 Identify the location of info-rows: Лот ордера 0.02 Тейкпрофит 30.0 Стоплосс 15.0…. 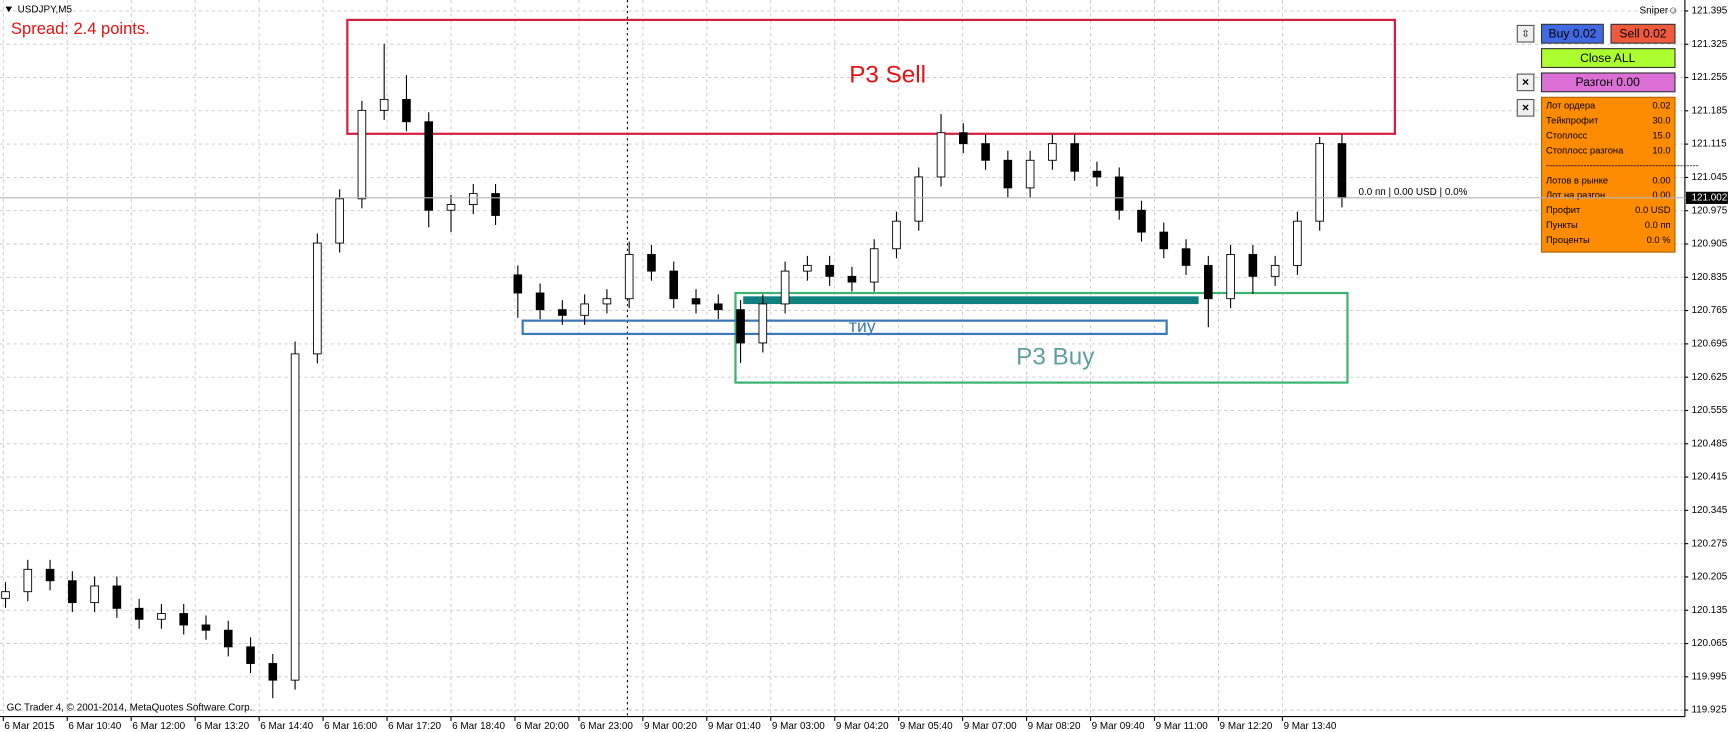
(1622, 173).